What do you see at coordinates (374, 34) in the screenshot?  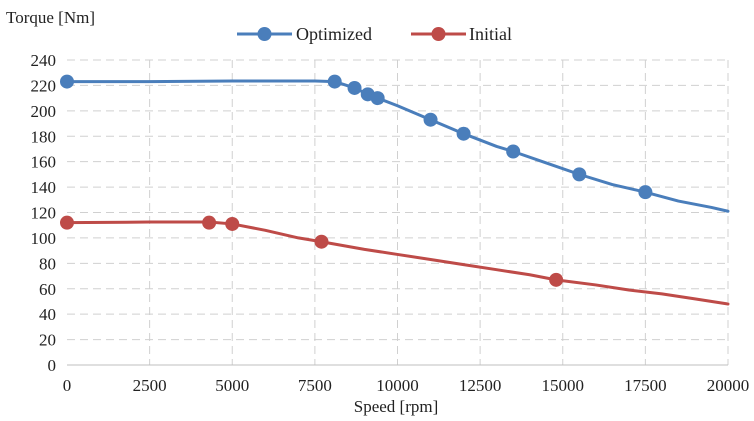 I see `legend: Optimized Initial` at bounding box center [374, 34].